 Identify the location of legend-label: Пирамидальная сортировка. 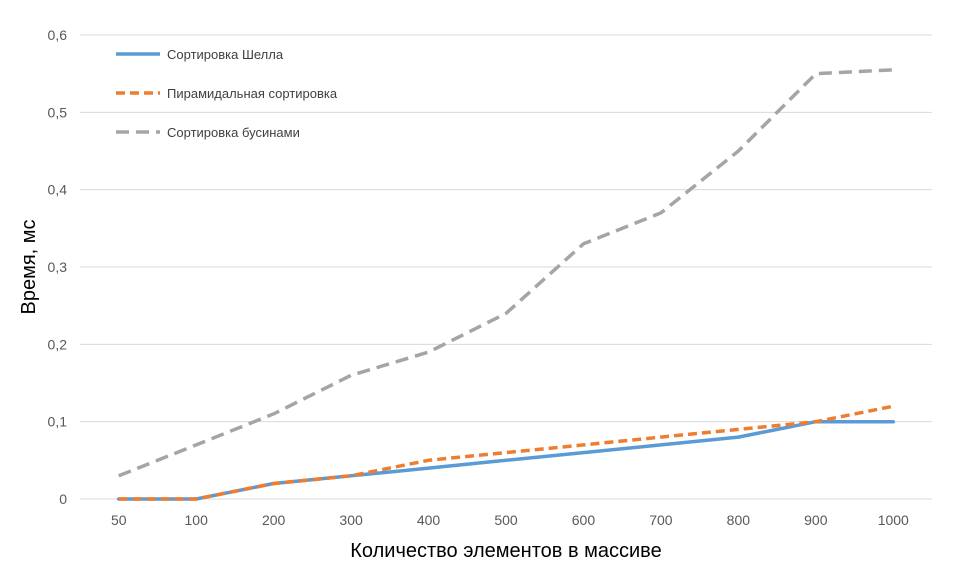
(252, 93).